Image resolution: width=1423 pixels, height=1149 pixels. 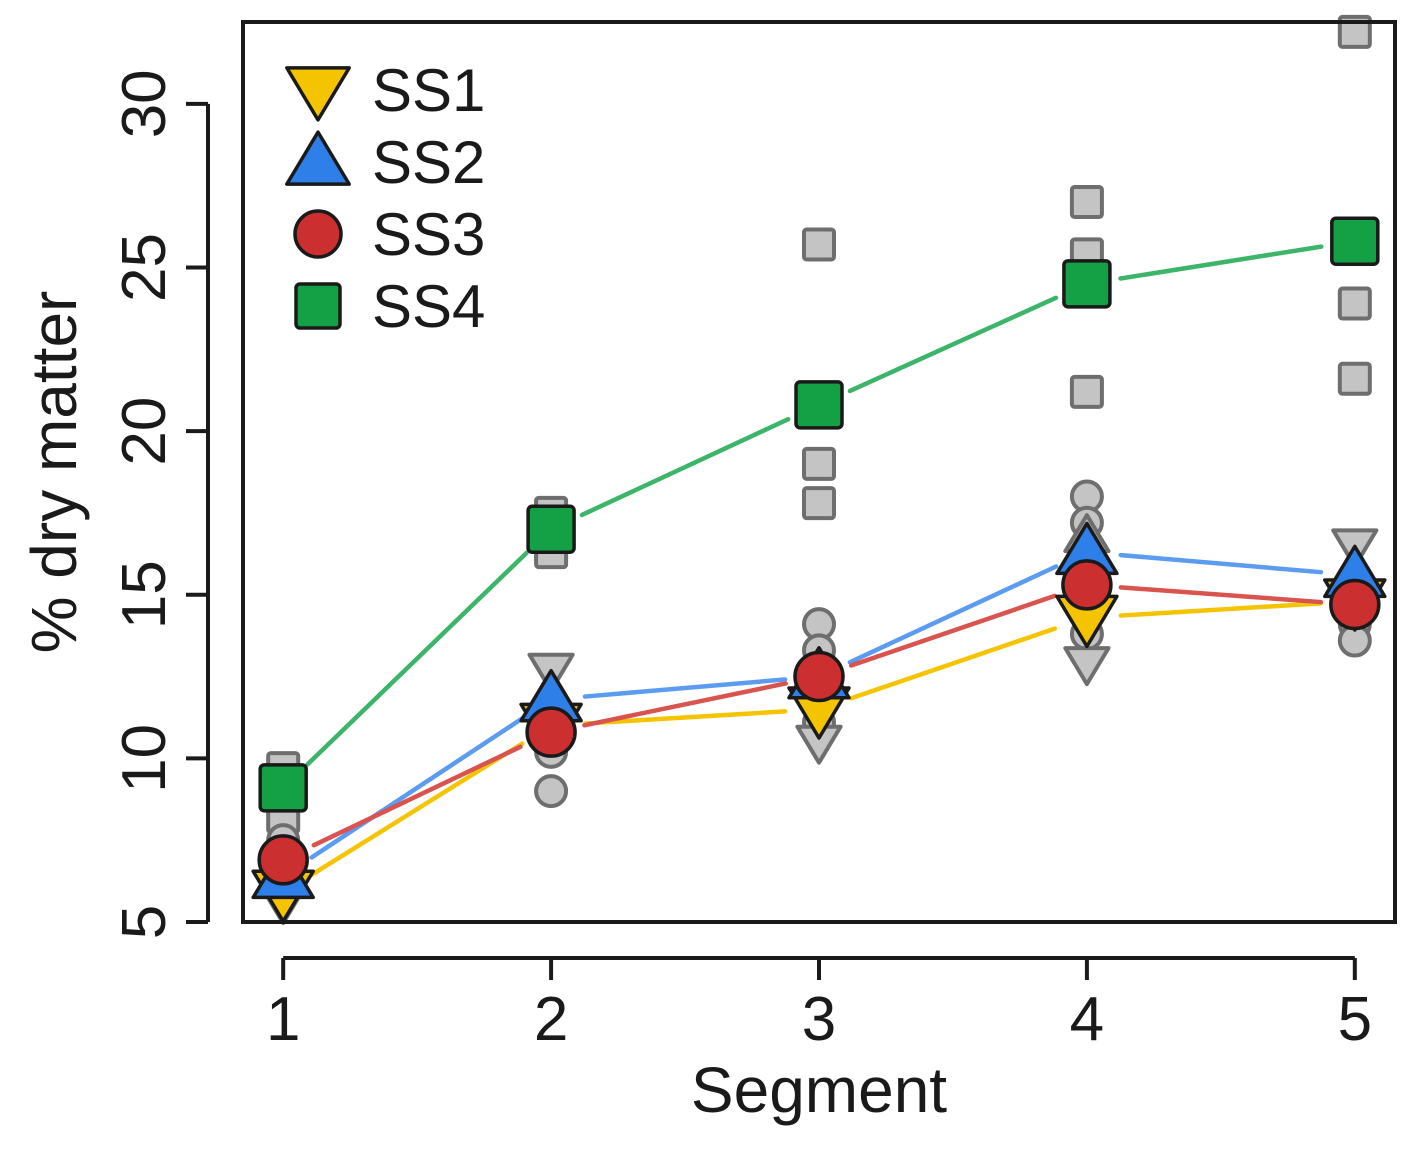 I want to click on legend-marker-ss1, so click(x=318, y=94).